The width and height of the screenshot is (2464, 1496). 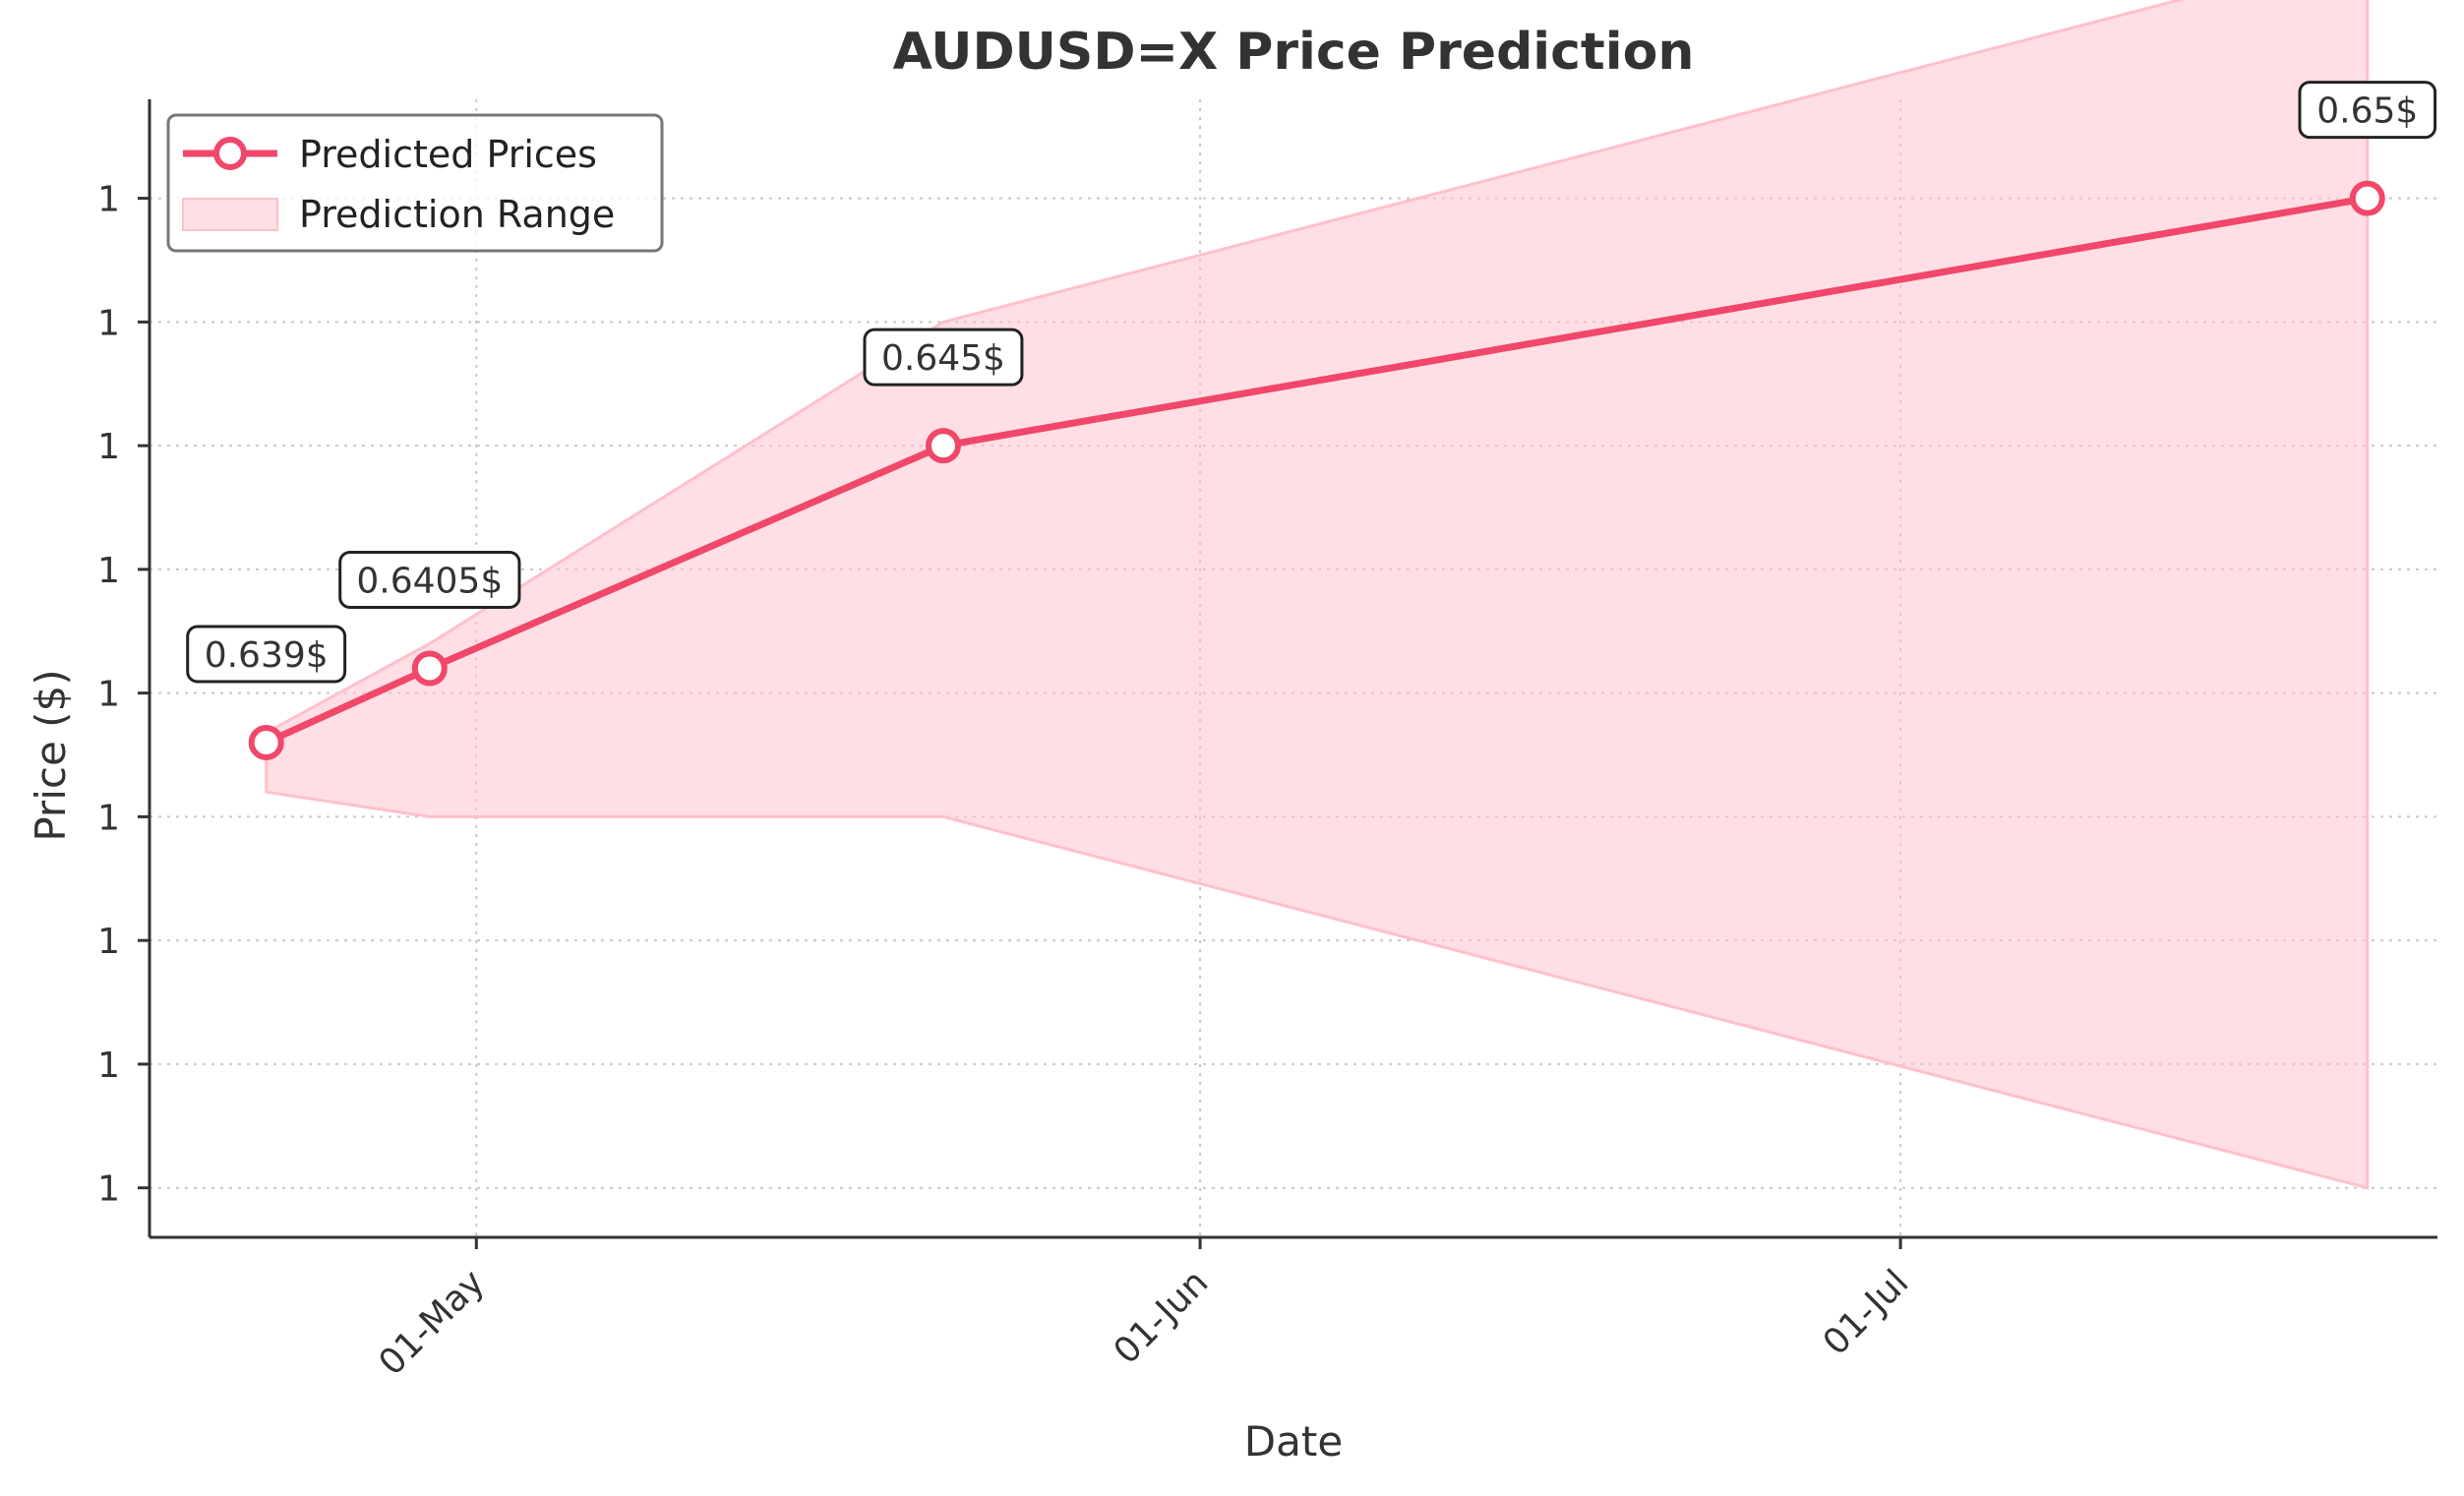 I want to click on data-label-text: 0.6405$, so click(x=429, y=582).